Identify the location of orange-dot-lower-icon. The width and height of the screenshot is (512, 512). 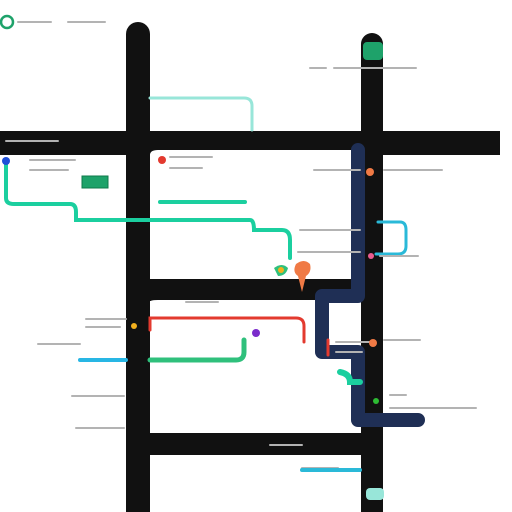
(373, 343).